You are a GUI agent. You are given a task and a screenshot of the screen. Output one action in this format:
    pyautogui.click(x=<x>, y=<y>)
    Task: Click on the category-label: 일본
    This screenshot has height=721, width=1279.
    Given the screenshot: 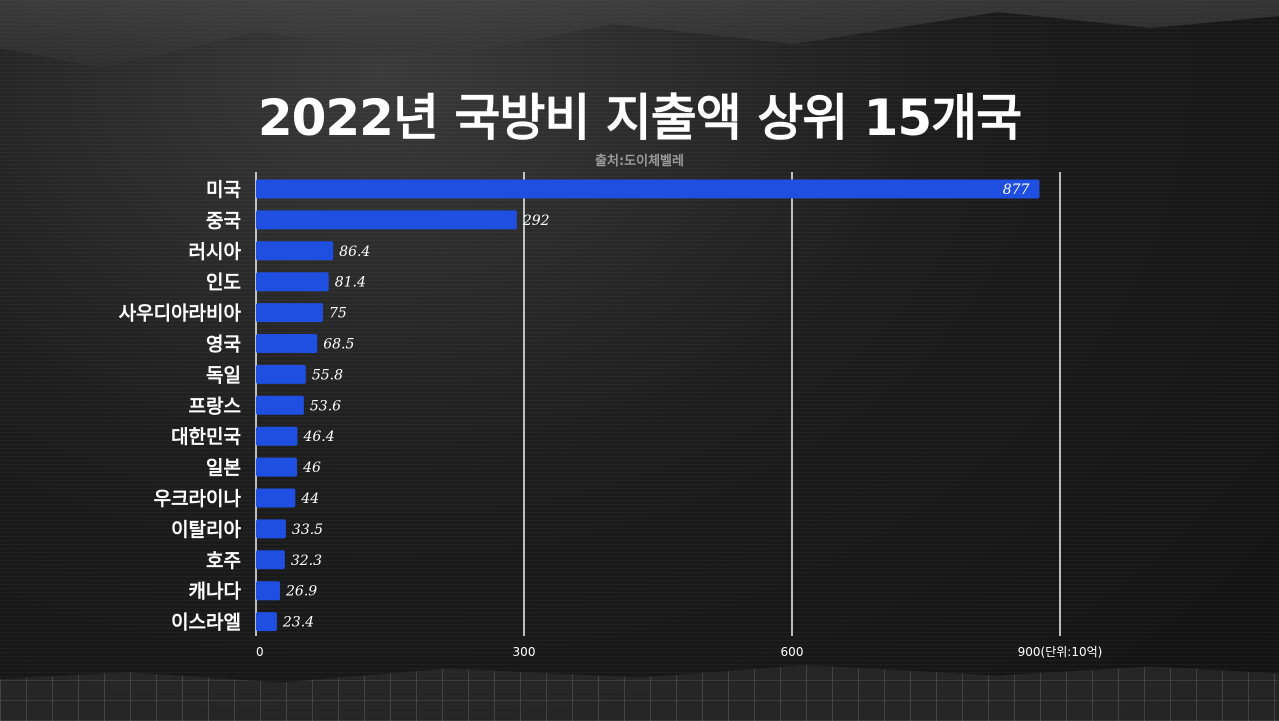 What is the action you would take?
    pyautogui.click(x=223, y=468)
    